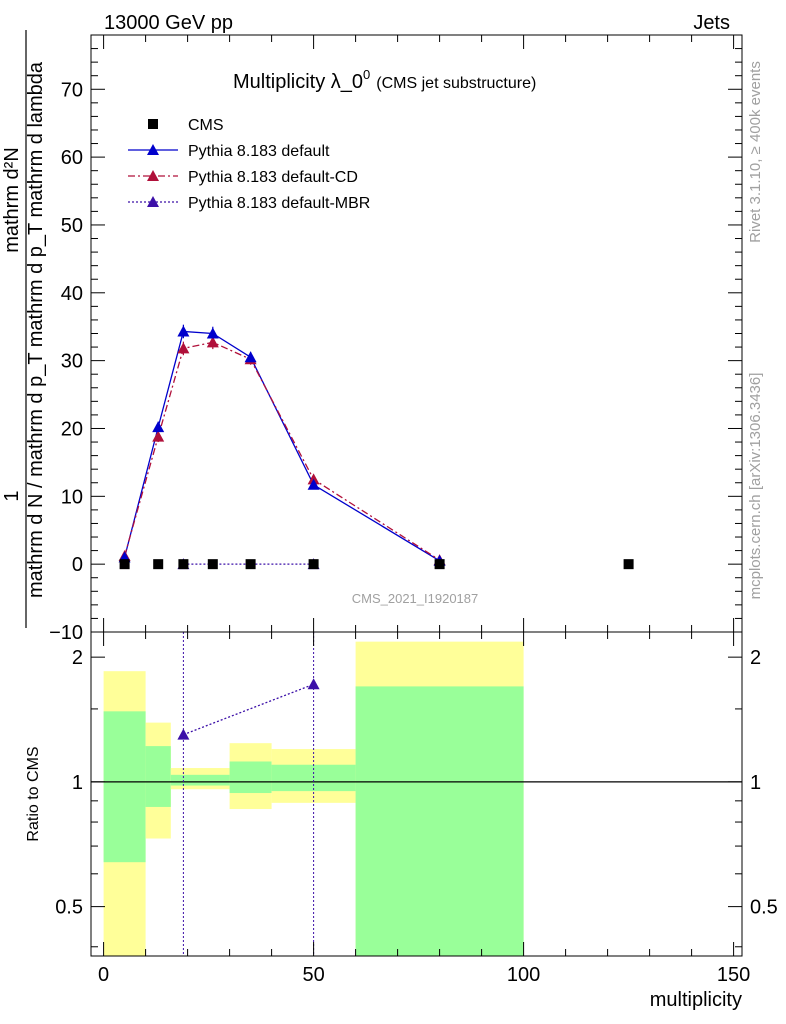 The width and height of the screenshot is (786, 1024). I want to click on y-tick-label: 50, so click(72, 226).